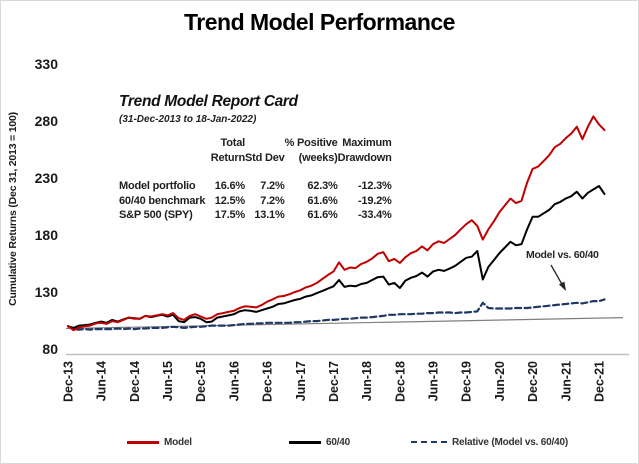  What do you see at coordinates (135, 381) in the screenshot?
I see `x-tick-label: Dec-14` at bounding box center [135, 381].